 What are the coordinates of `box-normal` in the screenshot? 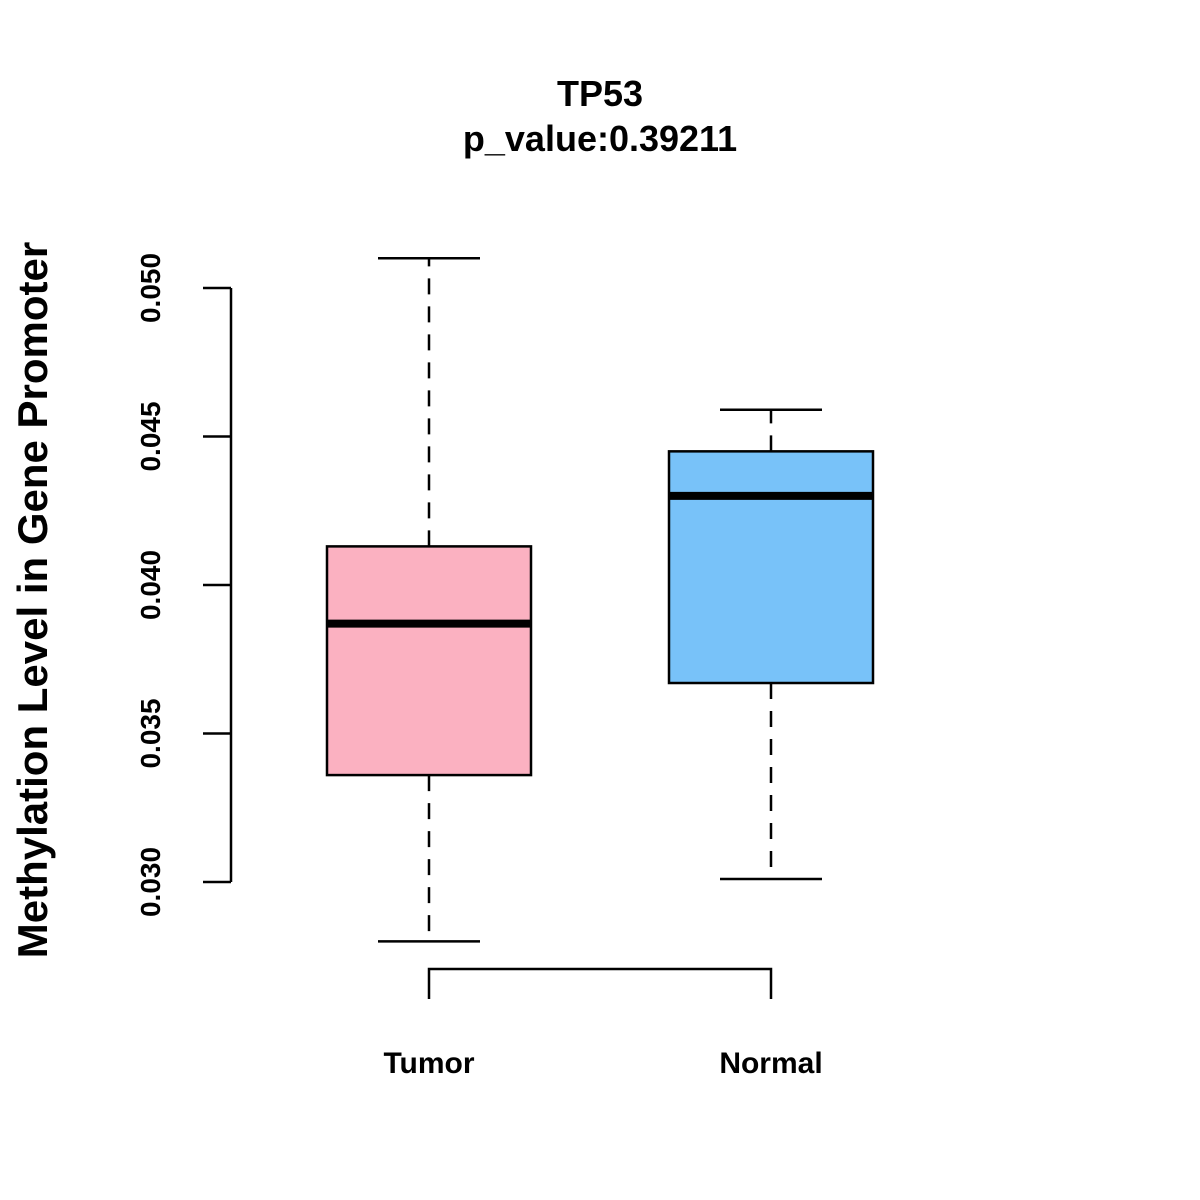 It's located at (771, 644).